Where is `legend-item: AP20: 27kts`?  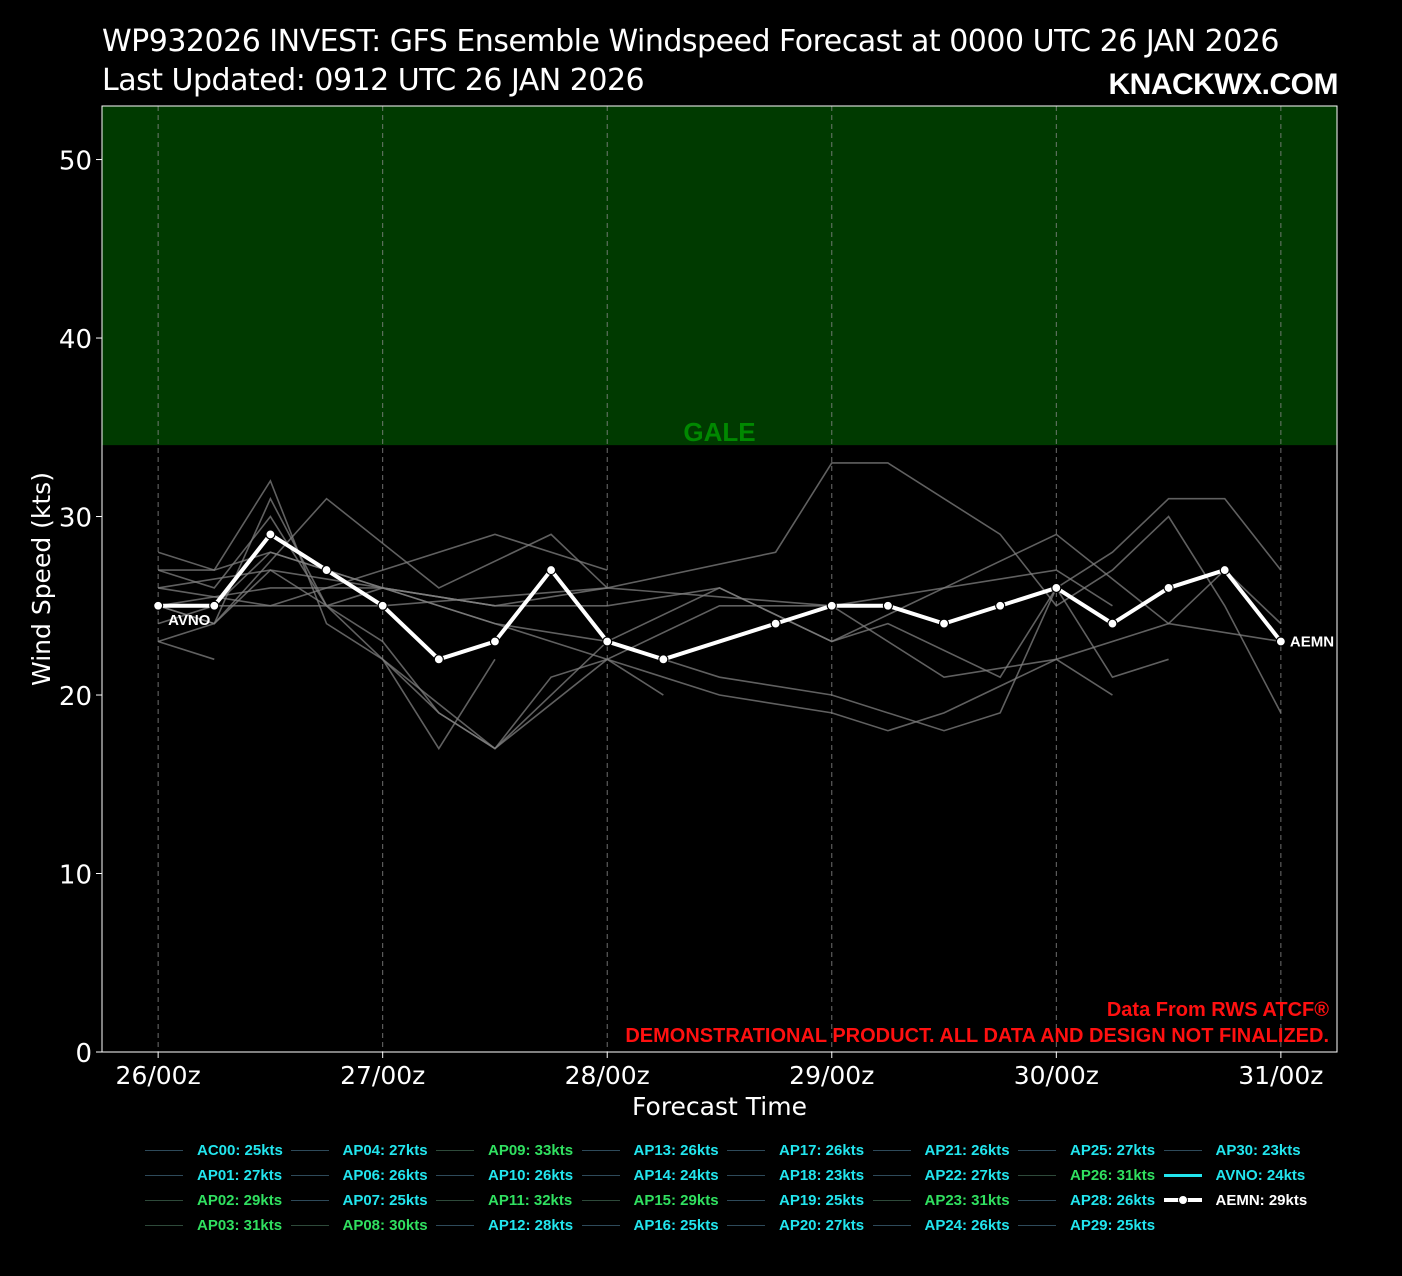 legend-item: AP20: 27kts is located at coordinates (795, 1225).